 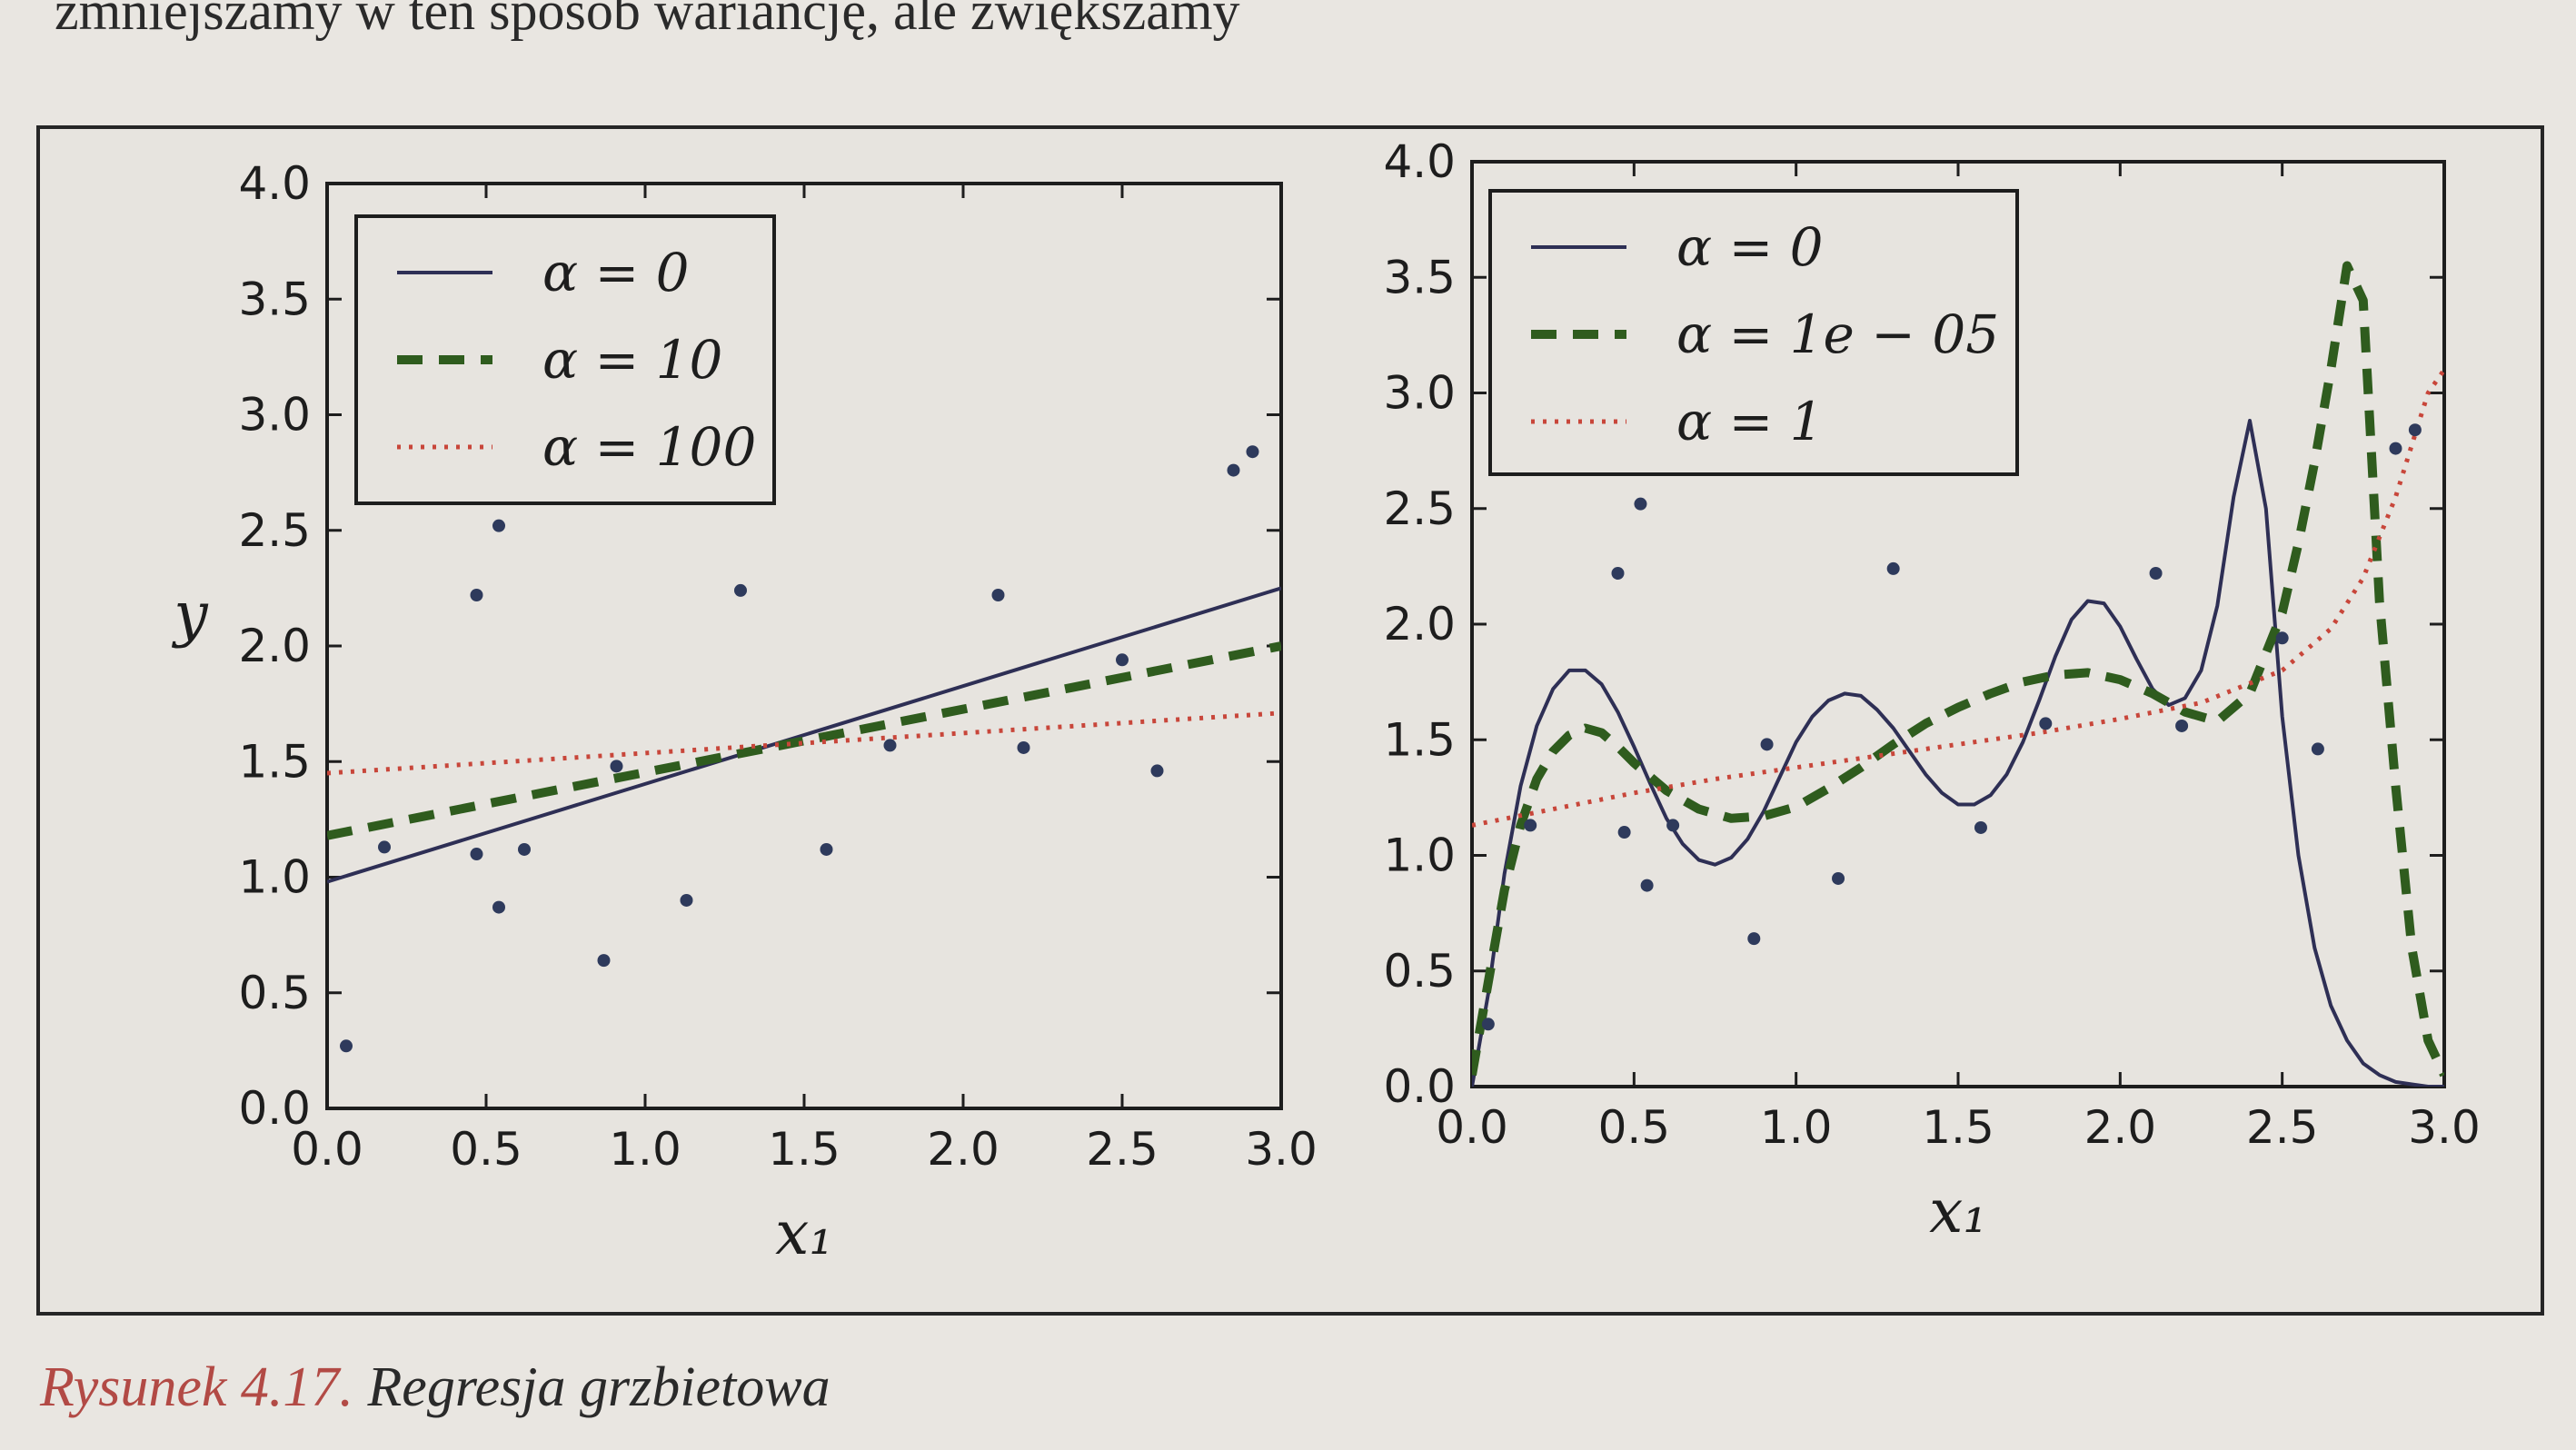 I want to click on legend: α = 0 α = 1e − 05 α = 1, so click(x=1754, y=332).